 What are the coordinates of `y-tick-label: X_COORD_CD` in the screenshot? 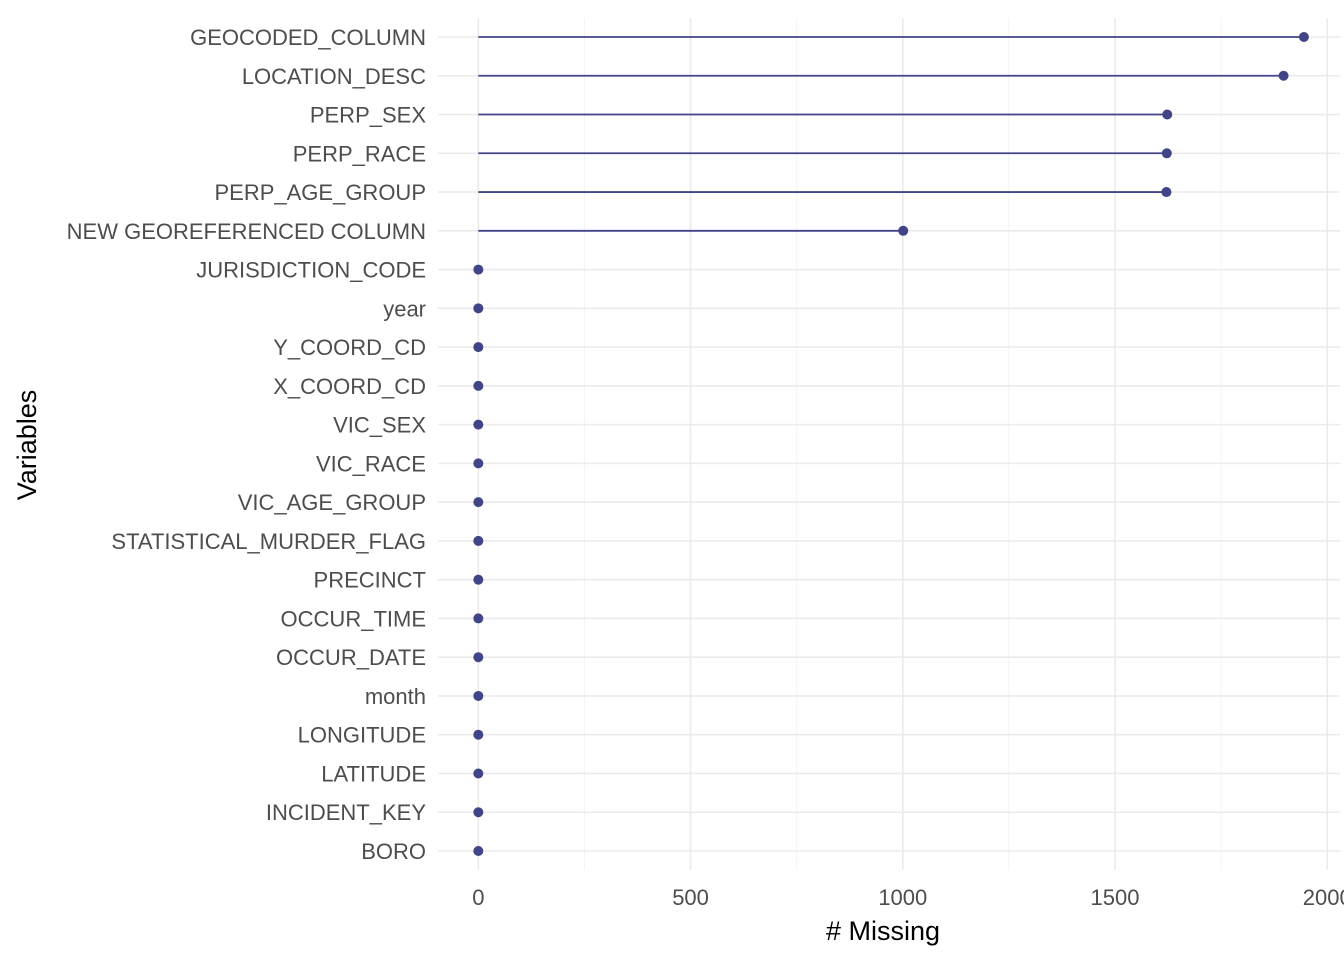 It's located at (349, 386).